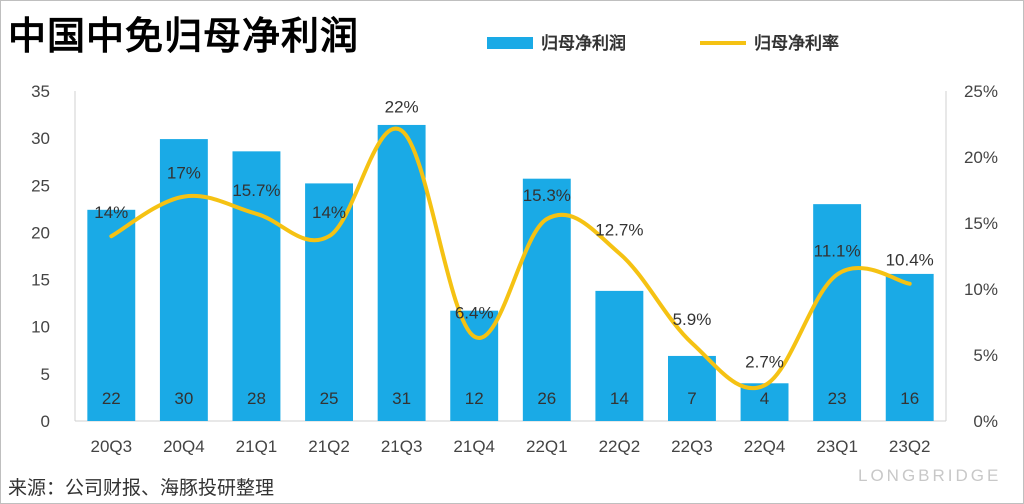 The height and width of the screenshot is (504, 1024). What do you see at coordinates (981, 223) in the screenshot?
I see `right-tick-label: 15%` at bounding box center [981, 223].